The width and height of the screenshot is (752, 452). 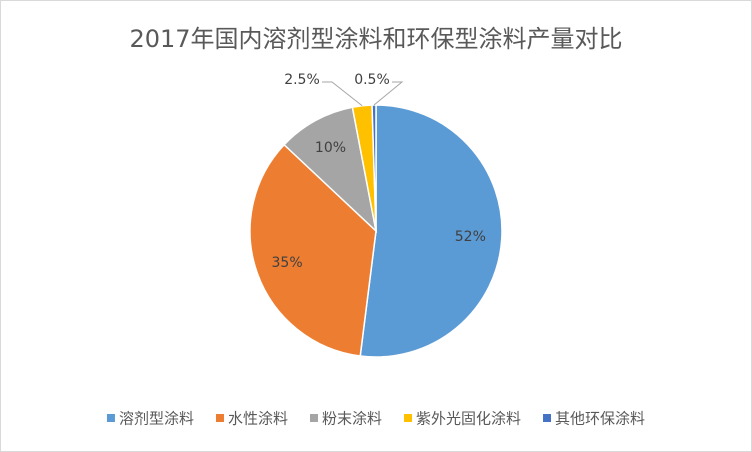 What do you see at coordinates (600, 419) in the screenshot?
I see `legend-label: 其他环保涂料` at bounding box center [600, 419].